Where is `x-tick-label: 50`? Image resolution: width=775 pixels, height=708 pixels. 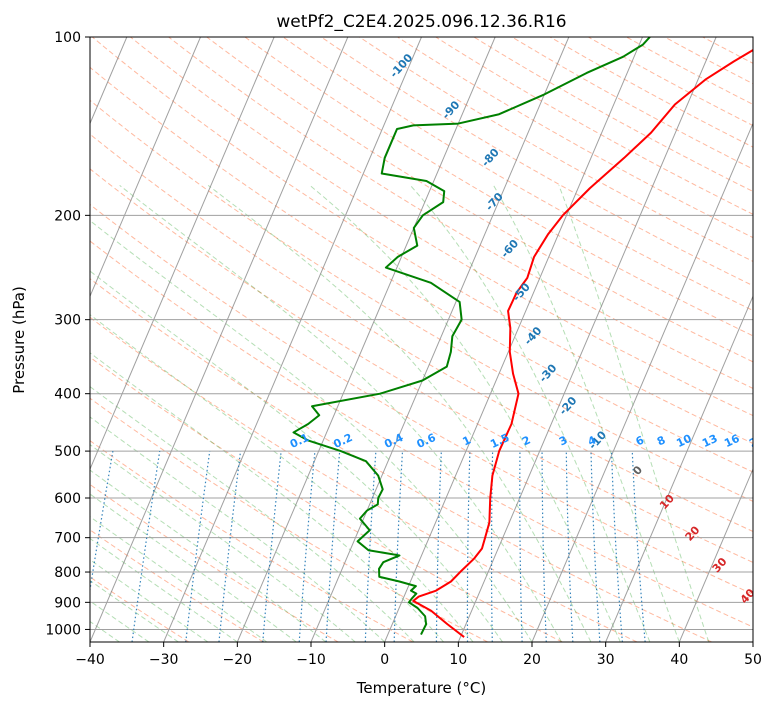
x-tick-label: 50 is located at coordinates (753, 660).